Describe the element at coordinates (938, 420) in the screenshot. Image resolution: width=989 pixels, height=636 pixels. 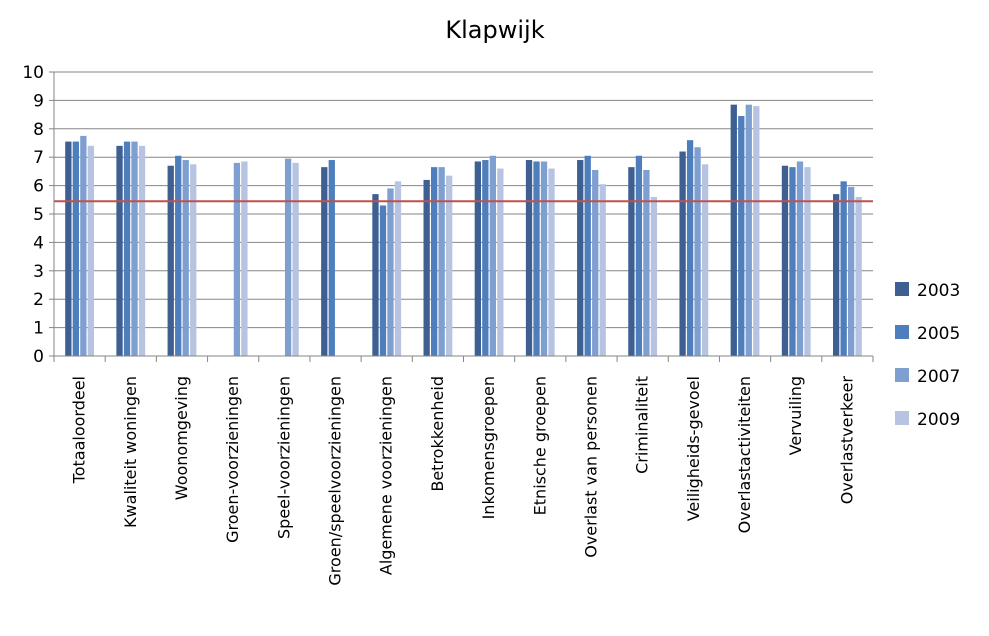
I see `legend-label: 2009` at that location.